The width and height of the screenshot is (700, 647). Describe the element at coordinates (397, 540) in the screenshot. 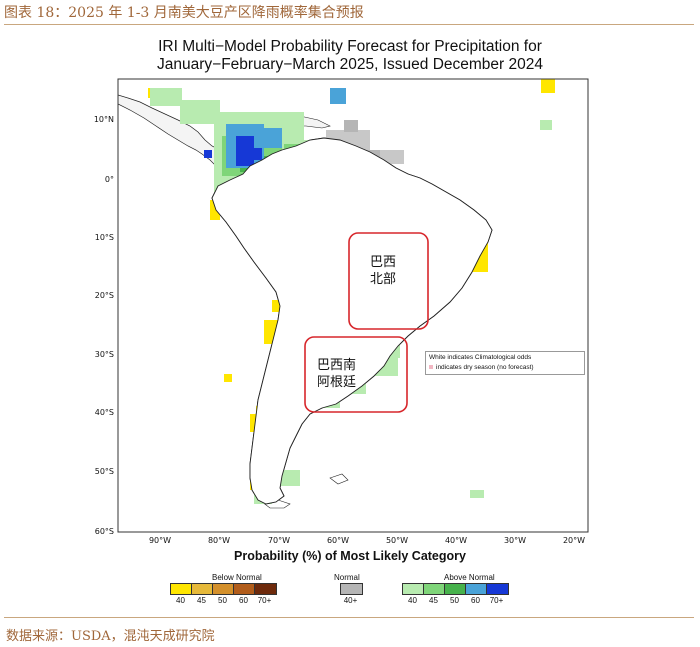

I see `lon-label: 50°W` at that location.